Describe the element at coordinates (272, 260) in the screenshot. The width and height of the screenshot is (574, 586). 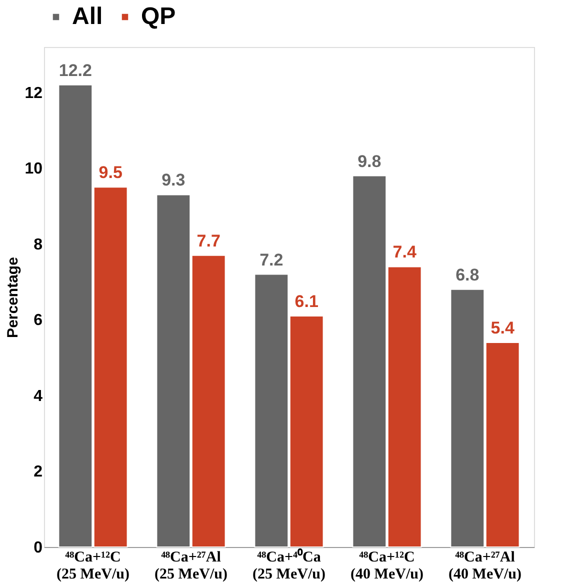
I see `data-label: 7.2` at that location.